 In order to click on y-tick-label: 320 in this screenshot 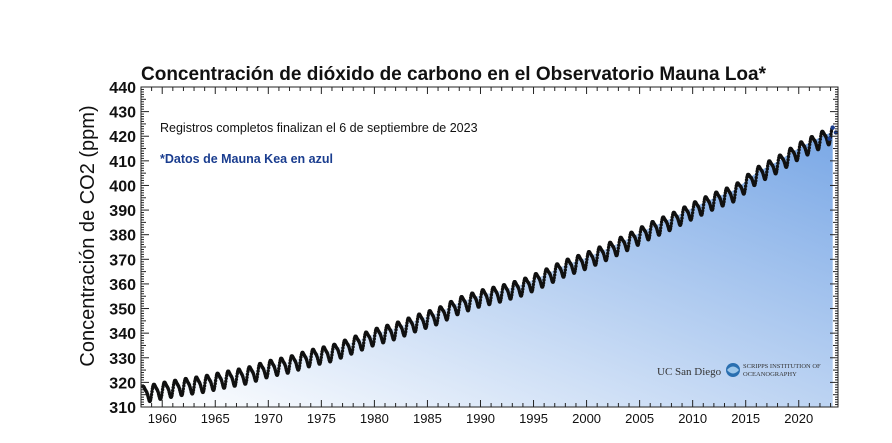, I will do `click(122, 383)`.